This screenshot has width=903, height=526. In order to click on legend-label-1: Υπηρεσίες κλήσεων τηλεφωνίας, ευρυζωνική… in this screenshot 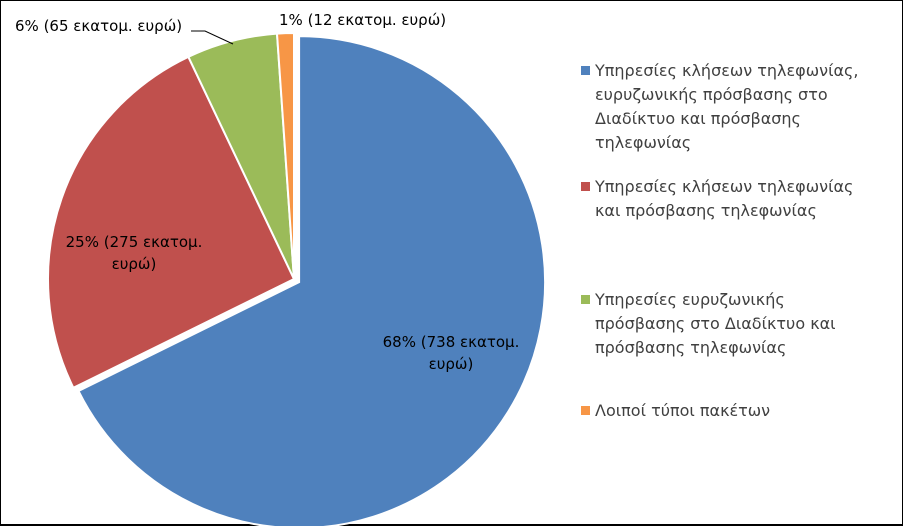, I will do `click(727, 106)`.